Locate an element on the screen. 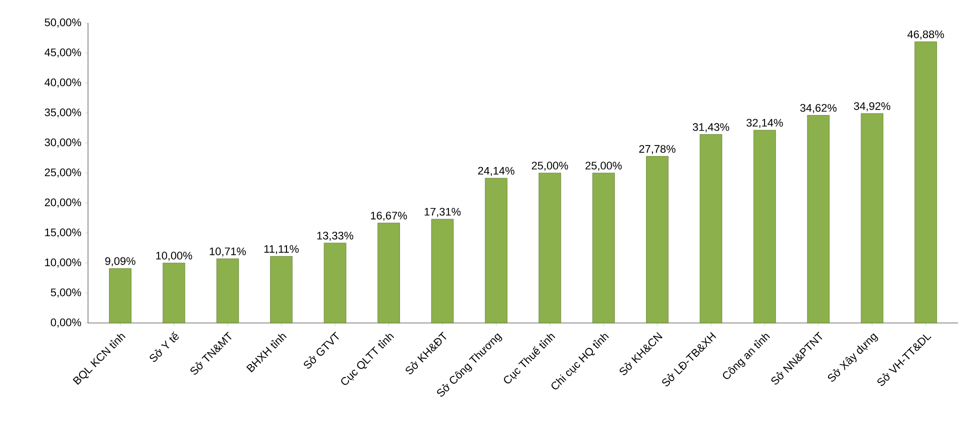 The height and width of the screenshot is (441, 979). y-tick-label: 10,00% is located at coordinates (63, 263).